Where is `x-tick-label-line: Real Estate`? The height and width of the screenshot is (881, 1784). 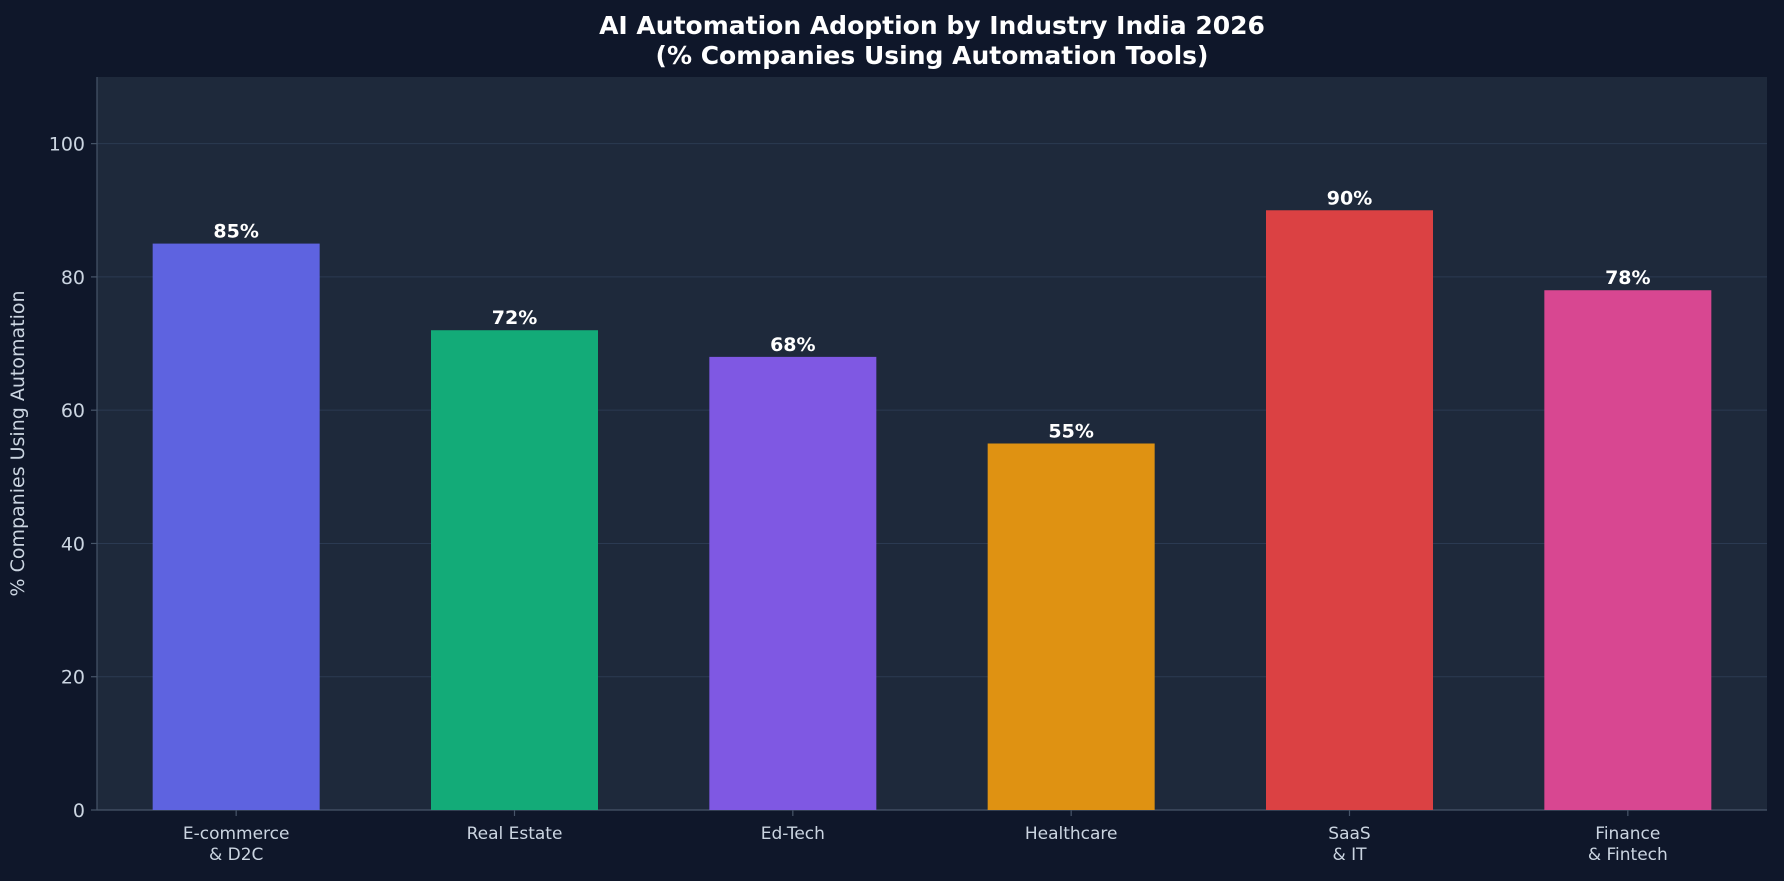 x-tick-label-line: Real Estate is located at coordinates (515, 834).